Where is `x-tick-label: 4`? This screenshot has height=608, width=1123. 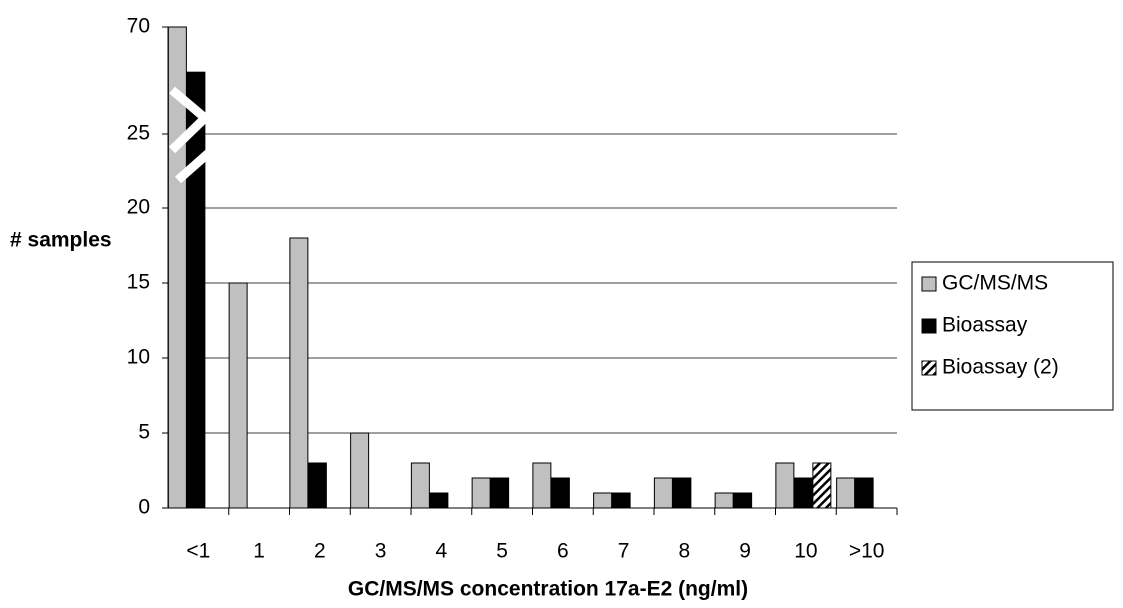
x-tick-label: 4 is located at coordinates (442, 551).